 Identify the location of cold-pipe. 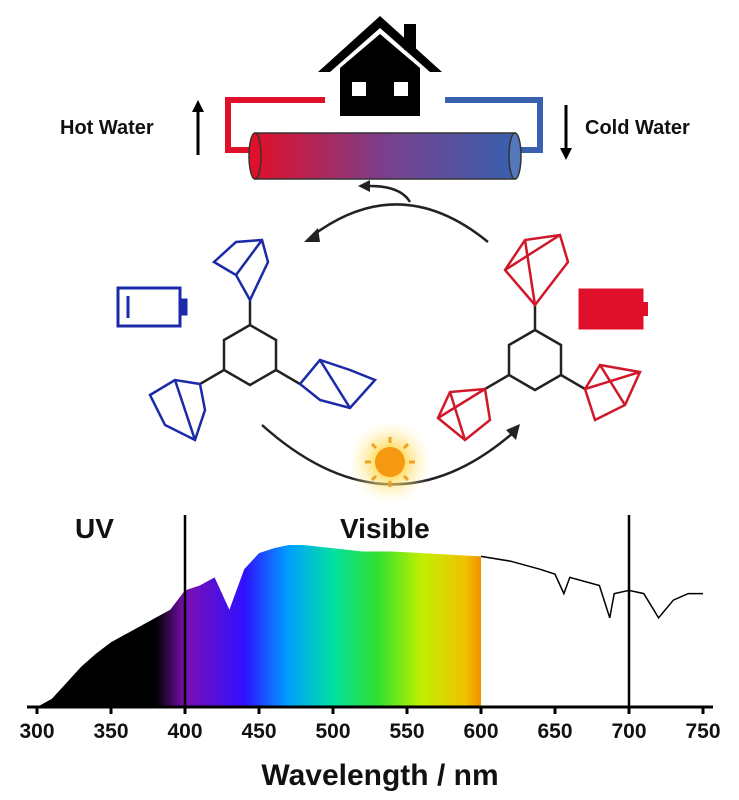
(494, 125).